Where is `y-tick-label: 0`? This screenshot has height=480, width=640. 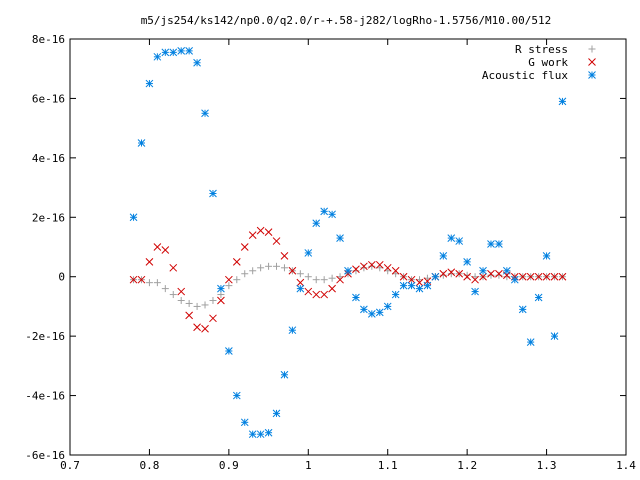
y-tick-label: 0 is located at coordinates (61, 277).